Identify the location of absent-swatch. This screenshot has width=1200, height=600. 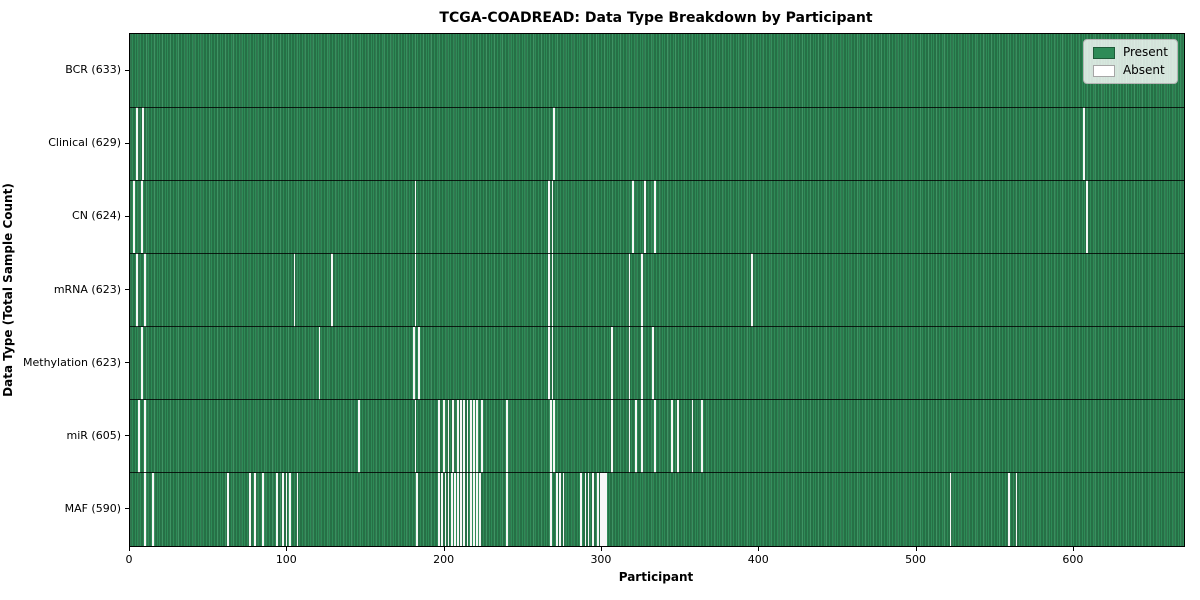
(1103, 70).